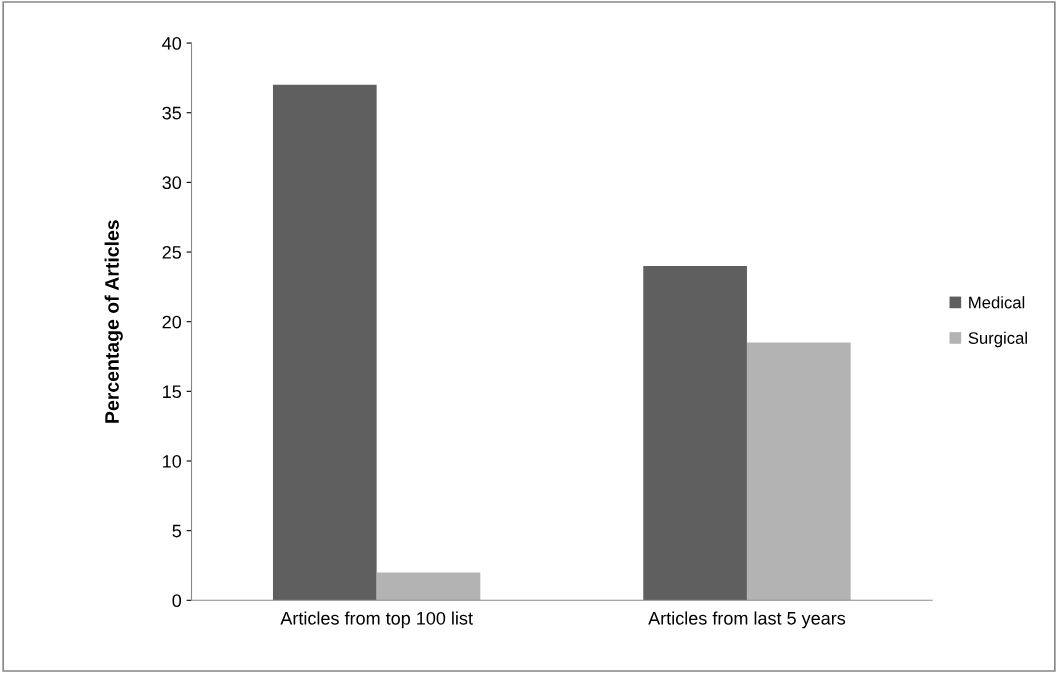 The height and width of the screenshot is (673, 1058). I want to click on x-tick-label: Articles from last 5 years, so click(747, 620).